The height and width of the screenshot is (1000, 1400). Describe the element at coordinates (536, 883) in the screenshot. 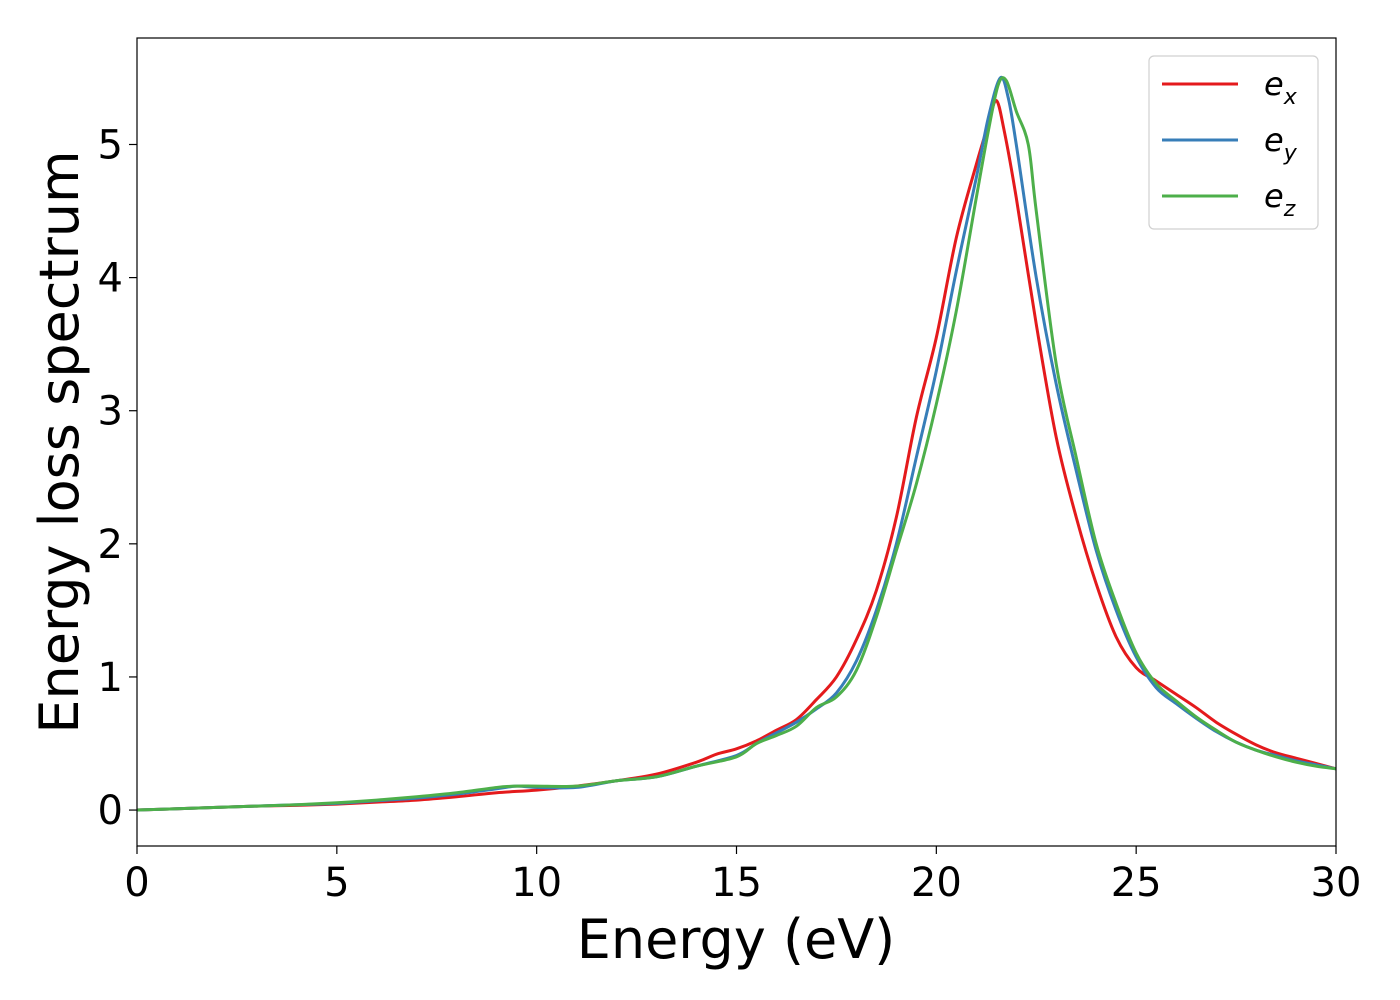

I see `x-tick-label: 10` at that location.